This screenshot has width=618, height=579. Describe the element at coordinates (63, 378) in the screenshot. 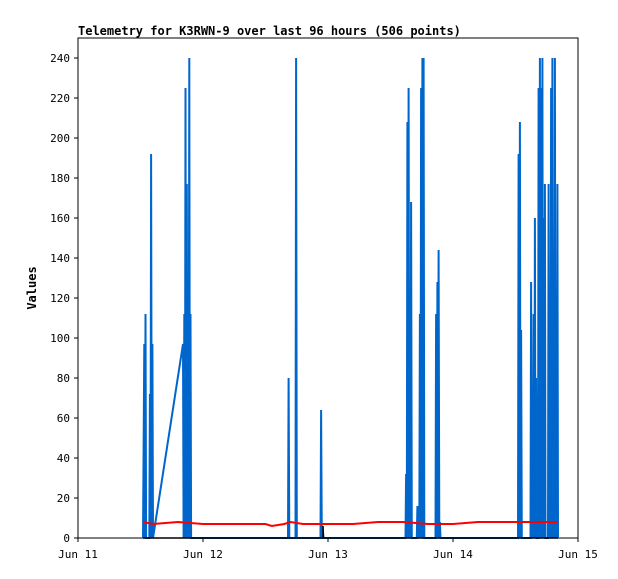

I see `y-tick-label: 80` at that location.